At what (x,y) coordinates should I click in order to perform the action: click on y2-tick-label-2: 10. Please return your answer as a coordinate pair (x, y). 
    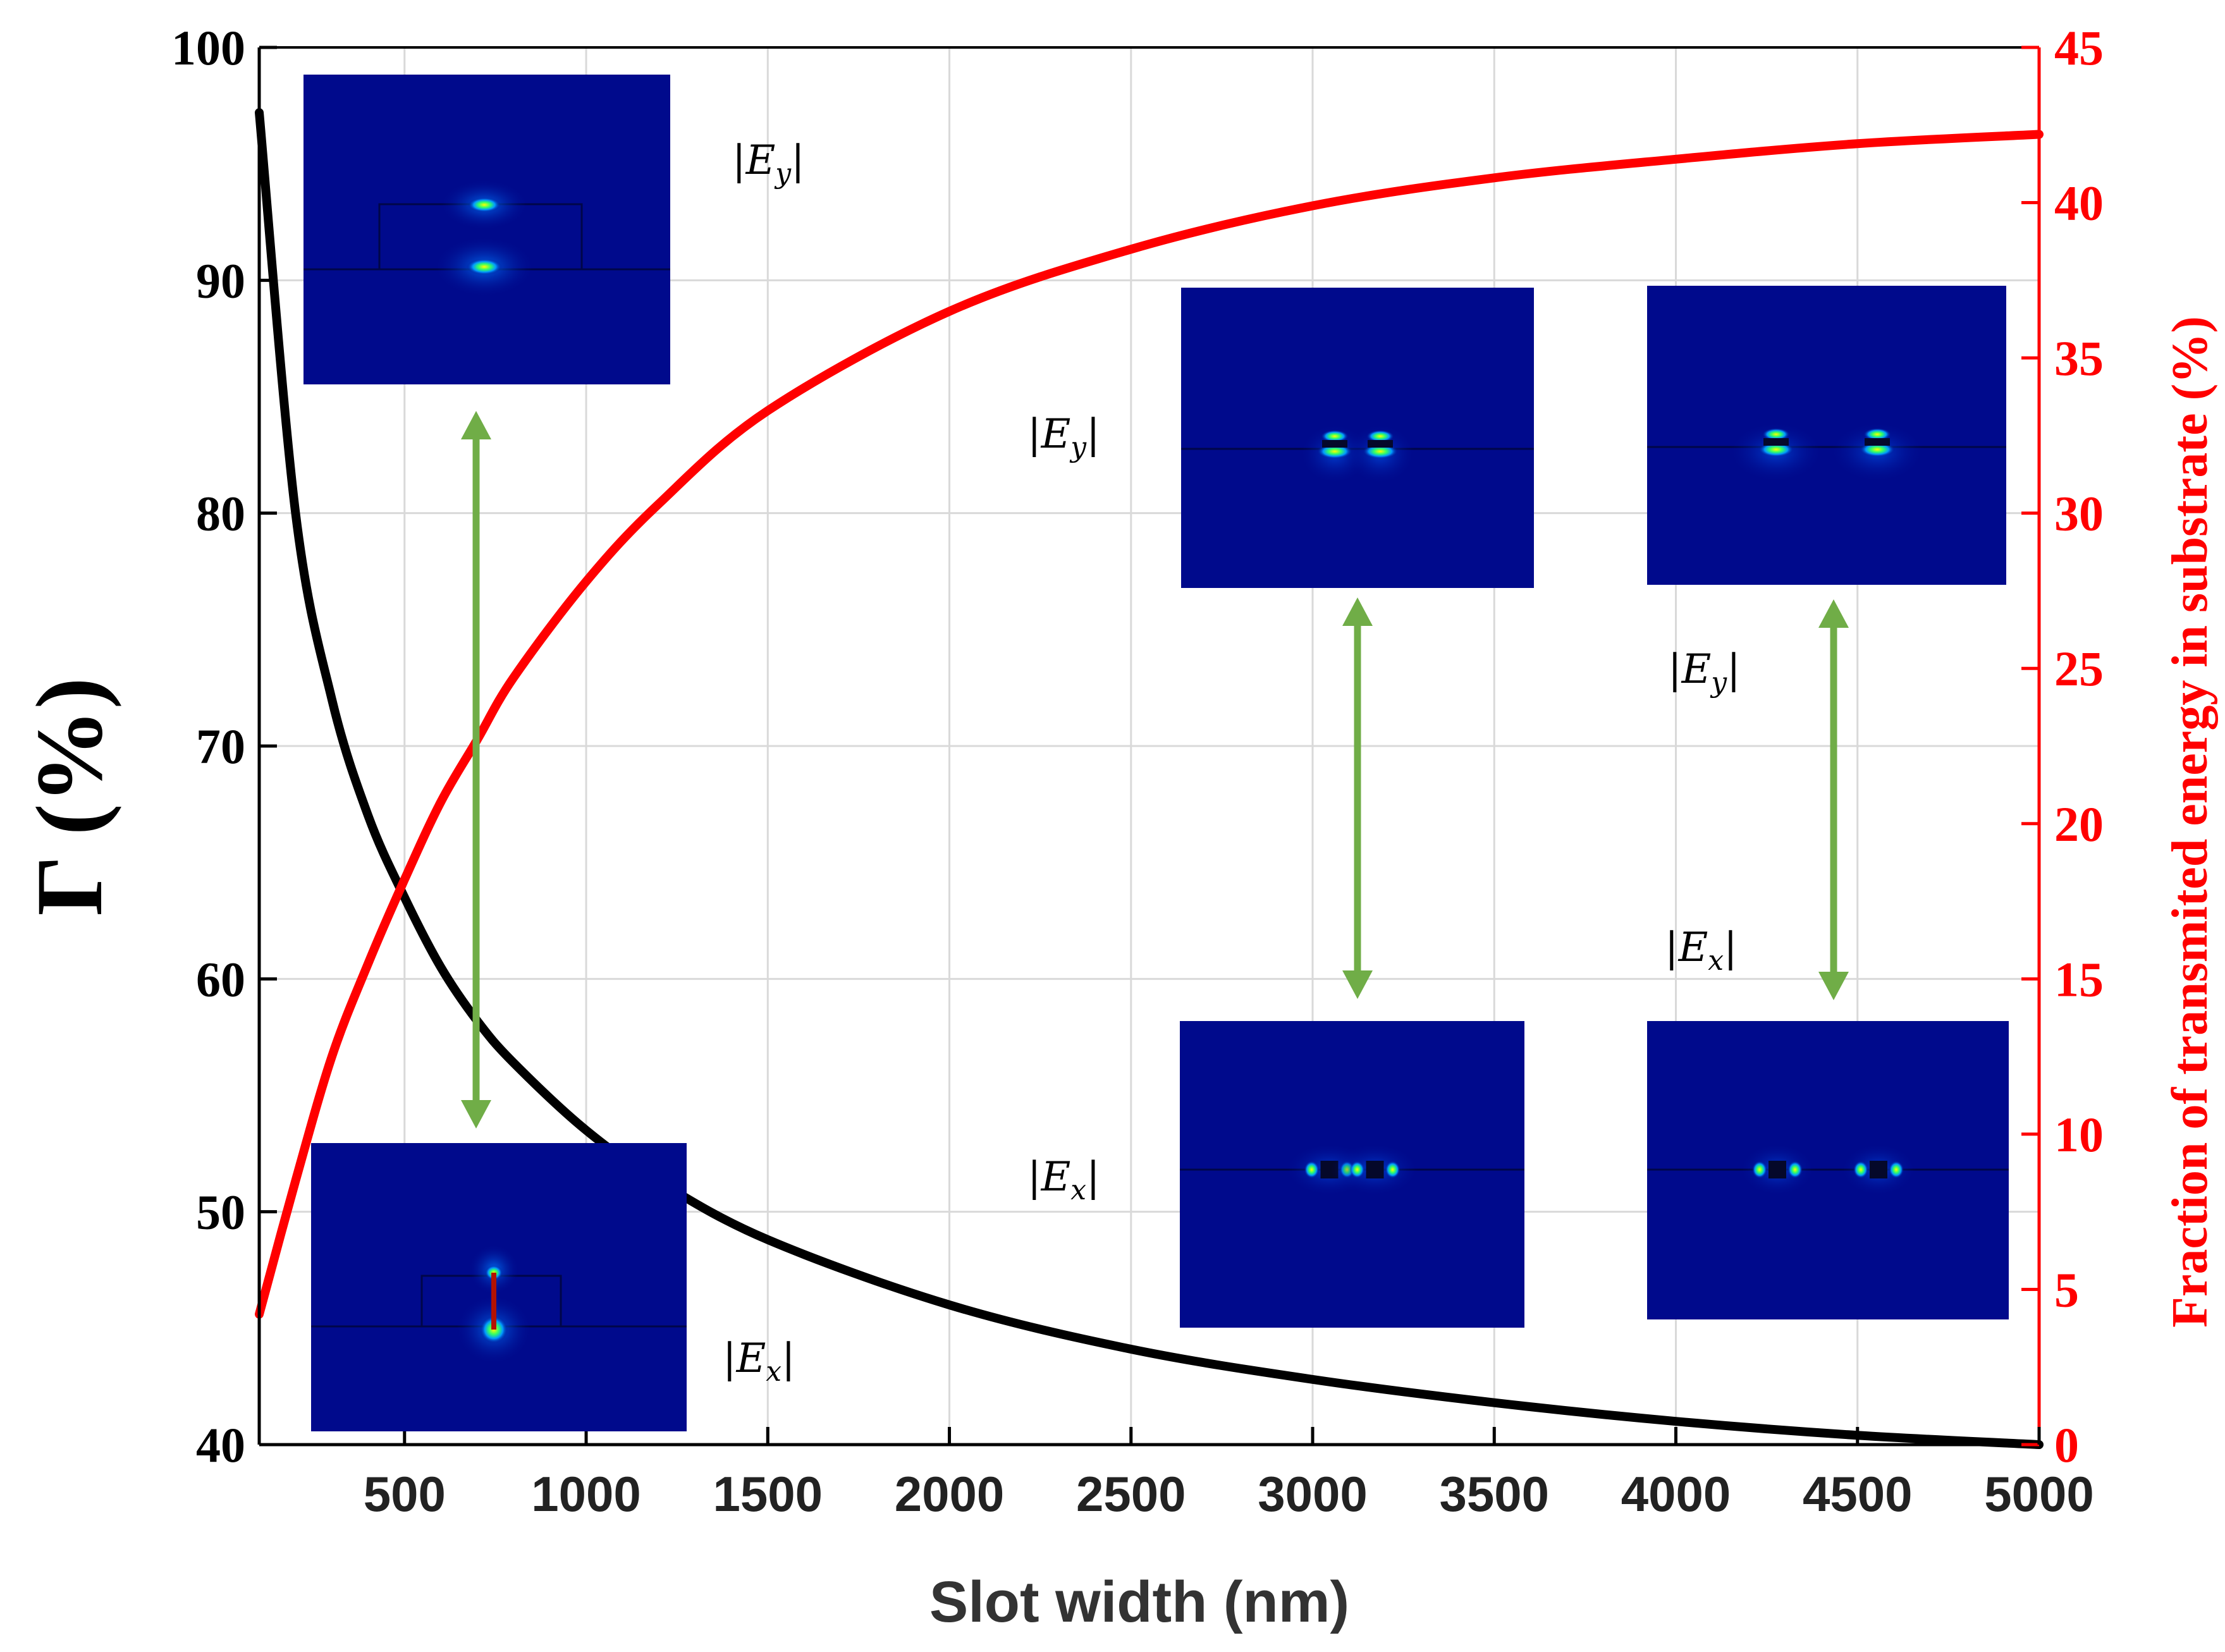
    Looking at the image, I should click on (2079, 1134).